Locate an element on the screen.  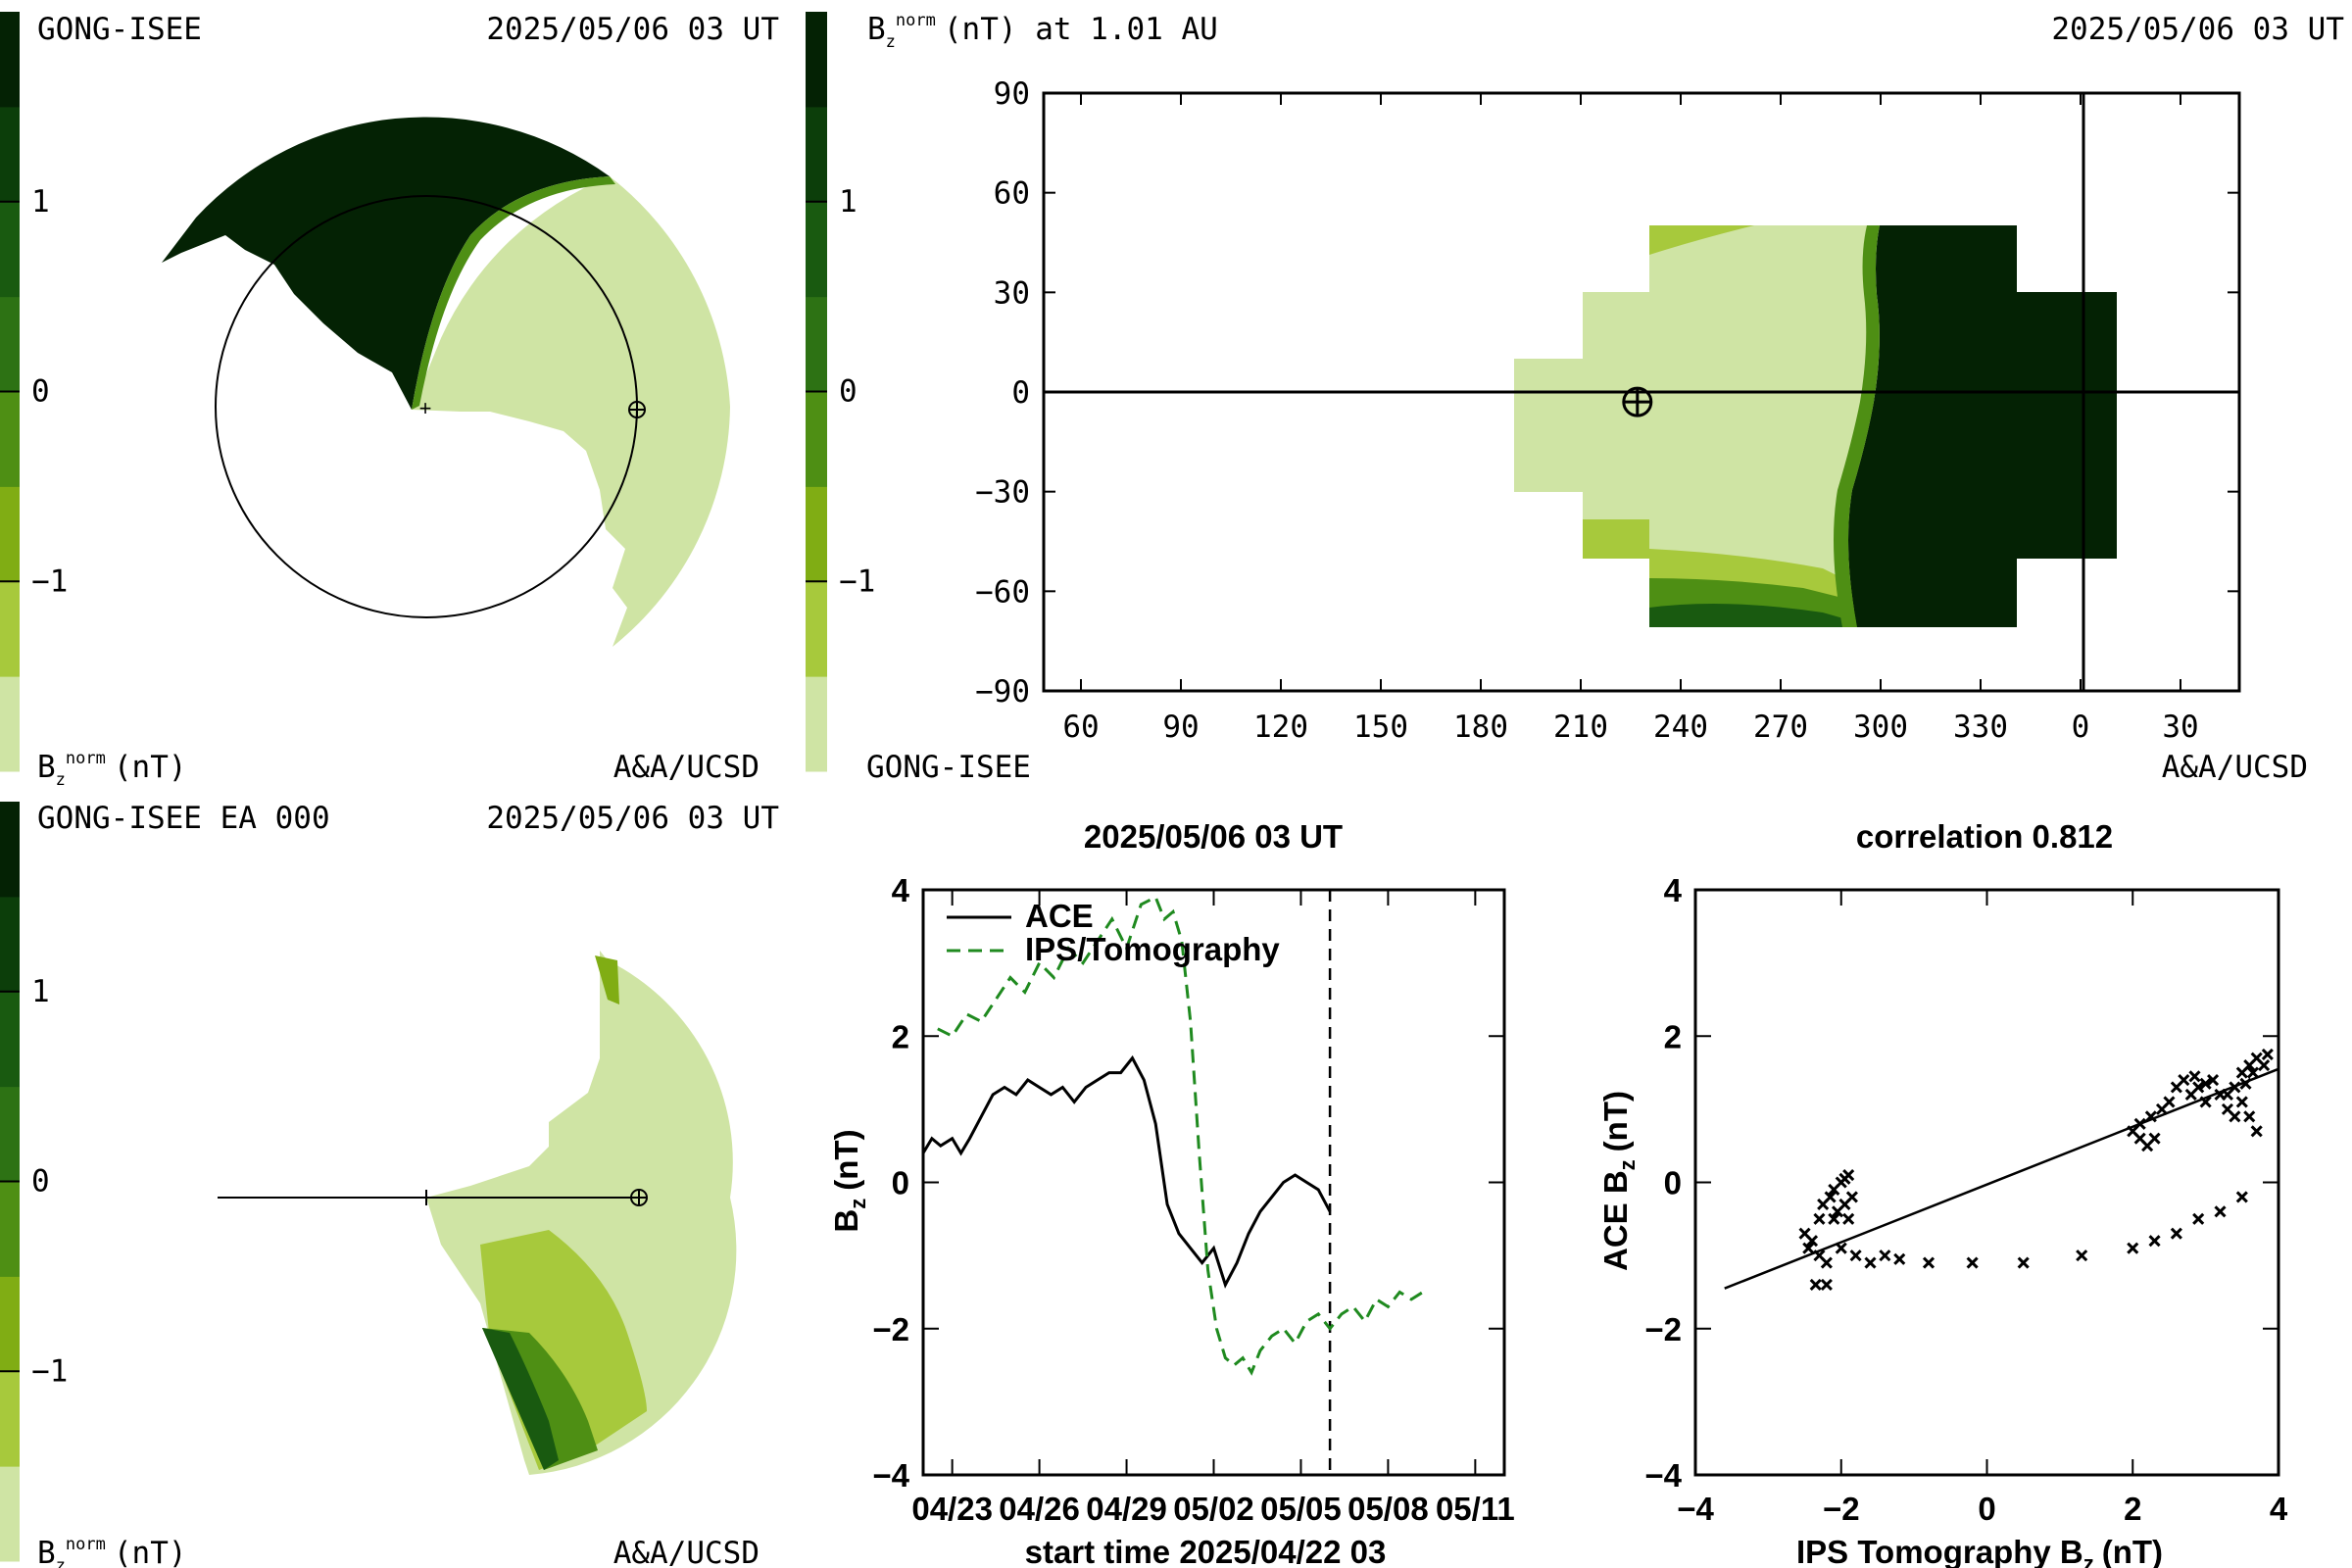
y-tick-label: −30 is located at coordinates (1002, 493).